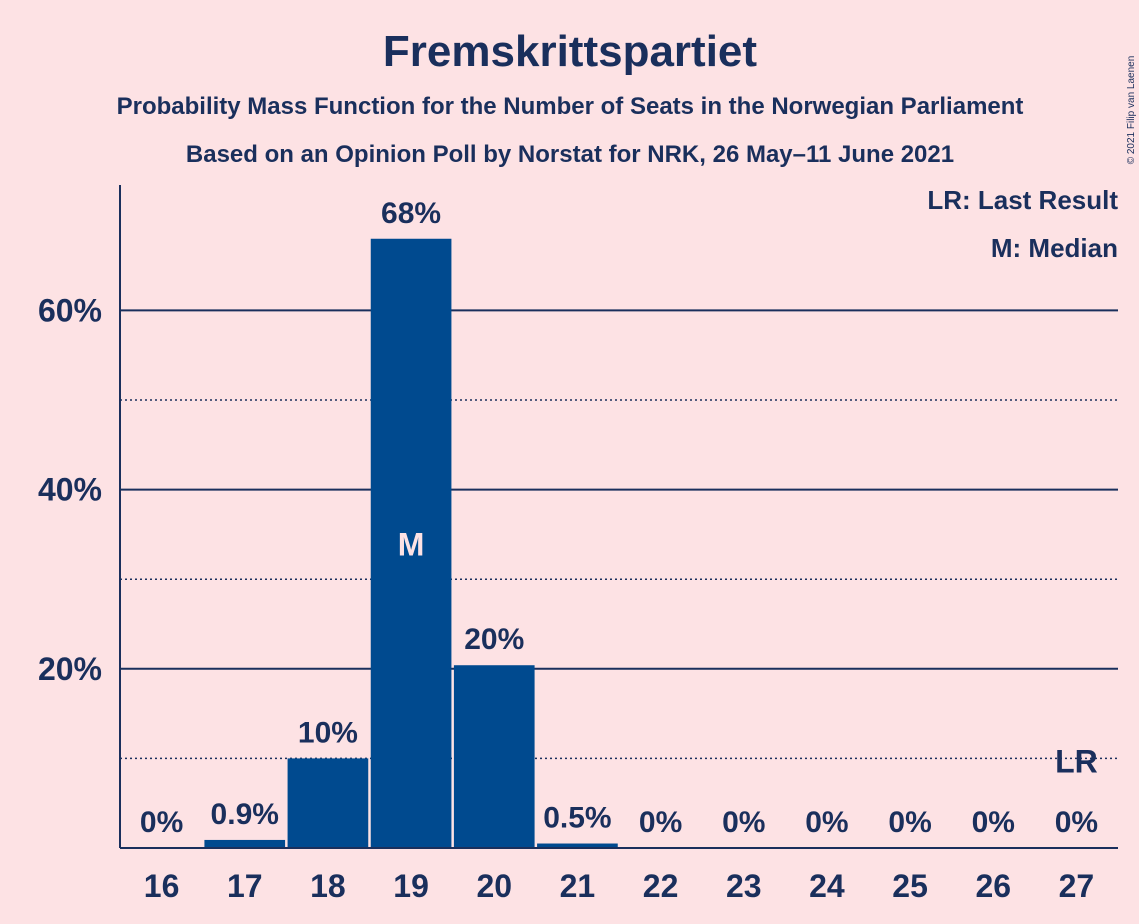  Describe the element at coordinates (744, 886) in the screenshot. I see `x-tick-label: 23` at that location.